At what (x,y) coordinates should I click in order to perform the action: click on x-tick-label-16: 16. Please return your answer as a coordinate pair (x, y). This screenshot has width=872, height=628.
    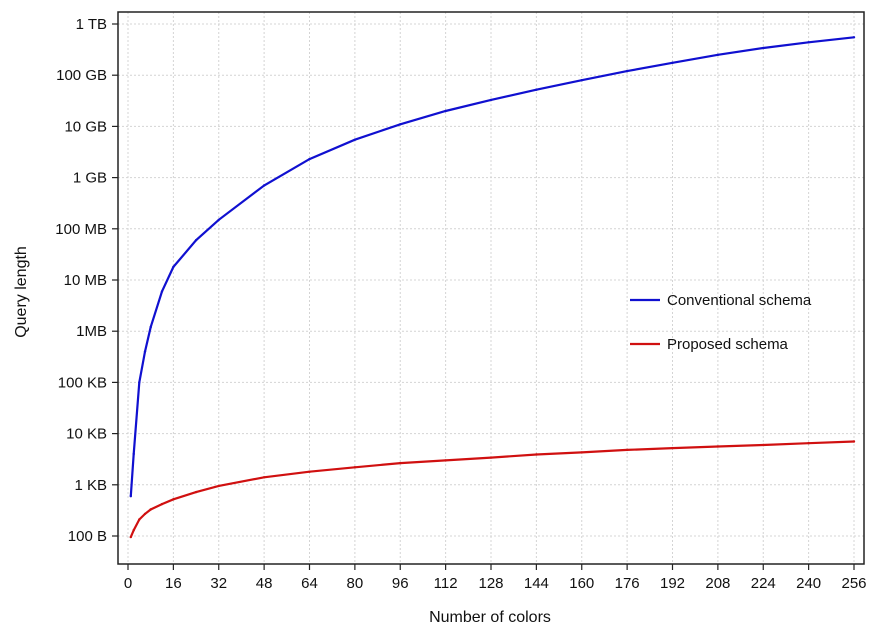
    Looking at the image, I should click on (173, 583).